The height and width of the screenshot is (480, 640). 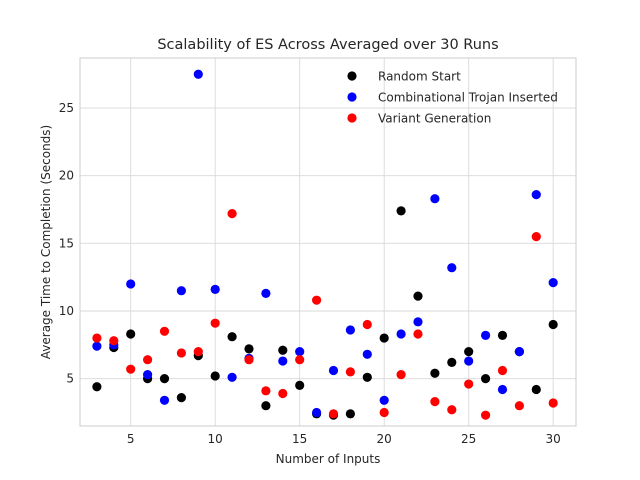 What do you see at coordinates (384, 439) in the screenshot?
I see `x-tick-label: 20` at bounding box center [384, 439].